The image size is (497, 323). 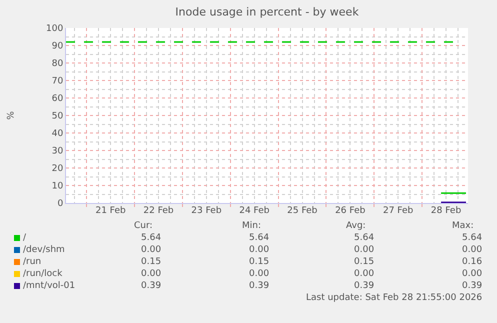 What do you see at coordinates (254, 211) in the screenshot?
I see `x-tick-label: 24 Feb` at bounding box center [254, 211].